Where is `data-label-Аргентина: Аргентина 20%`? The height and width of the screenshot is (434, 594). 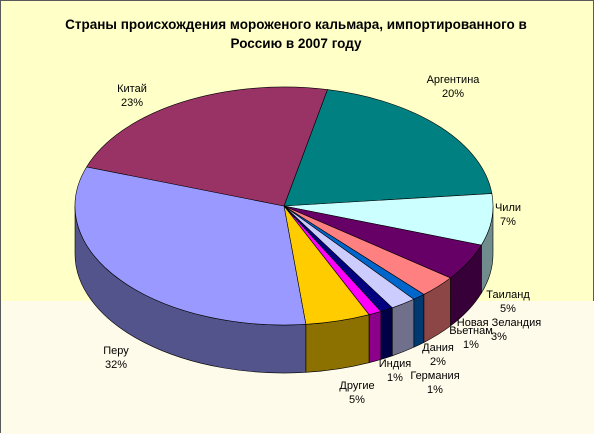 data-label-Аргентина: Аргентина 20% is located at coordinates (454, 87).